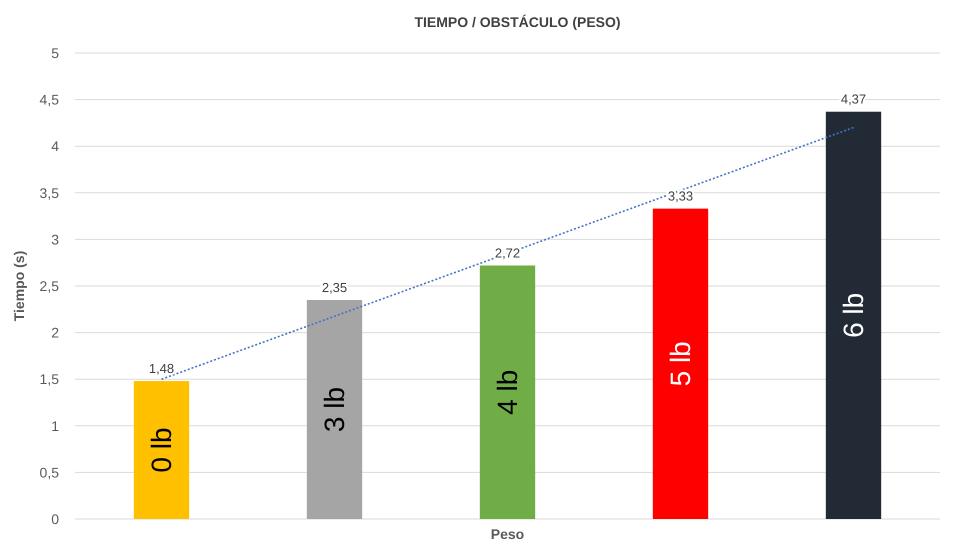 Image resolution: width=954 pixels, height=545 pixels. What do you see at coordinates (55, 146) in the screenshot?
I see `y-tick-label: 4` at bounding box center [55, 146].